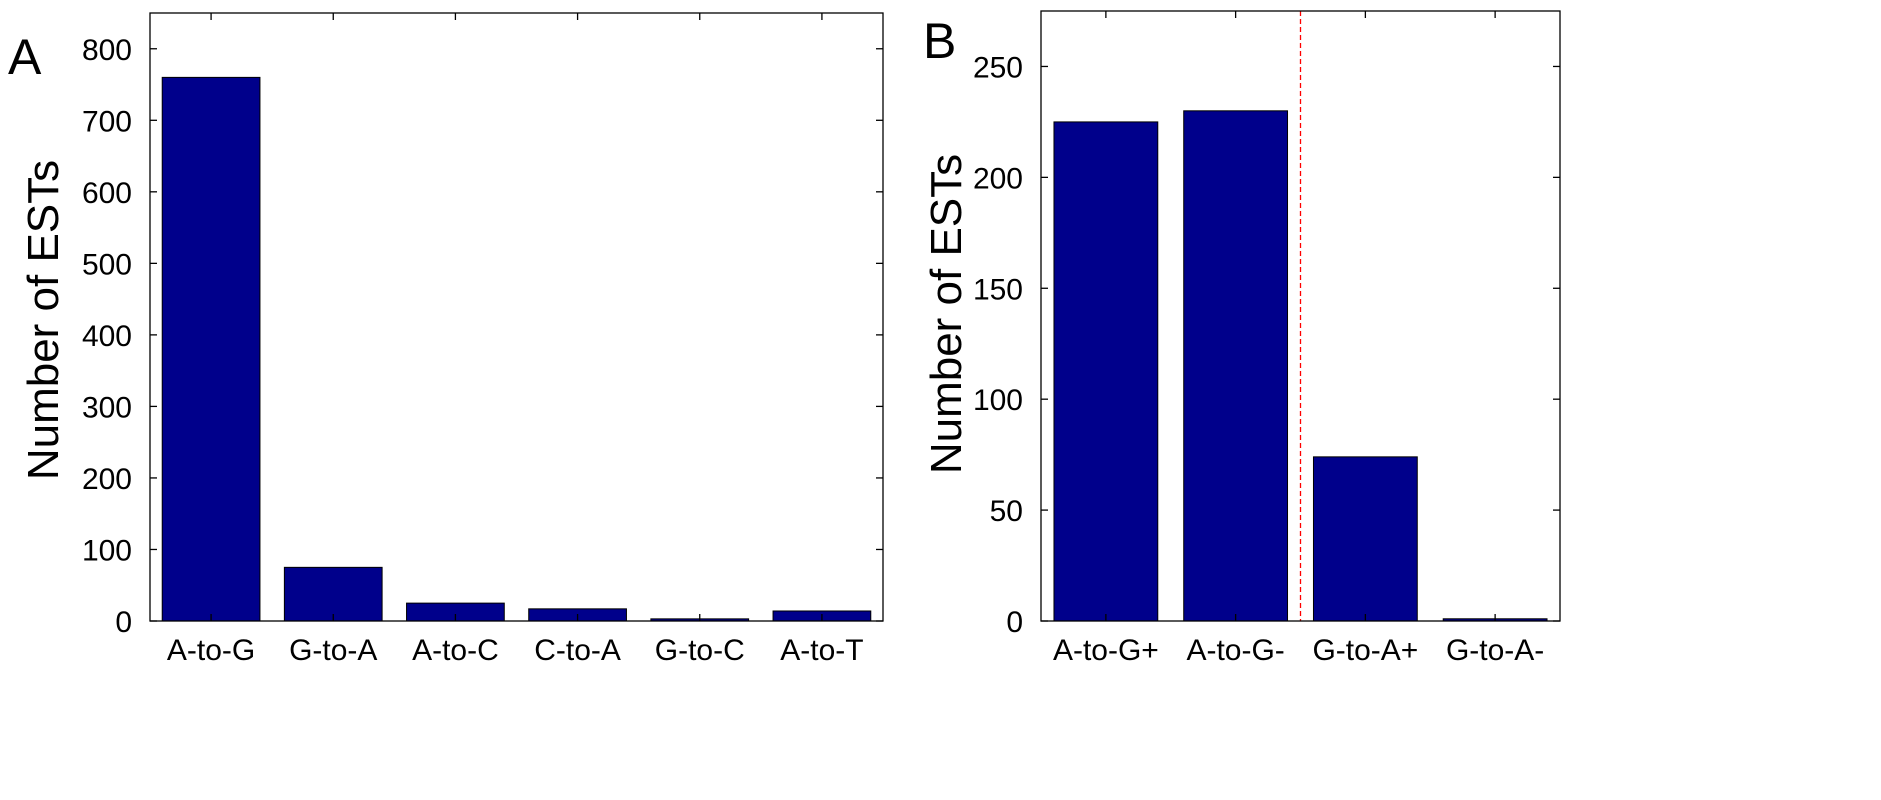 The height and width of the screenshot is (800, 1881). Describe the element at coordinates (1006, 511) in the screenshot. I see `y-tick-label: 50` at that location.